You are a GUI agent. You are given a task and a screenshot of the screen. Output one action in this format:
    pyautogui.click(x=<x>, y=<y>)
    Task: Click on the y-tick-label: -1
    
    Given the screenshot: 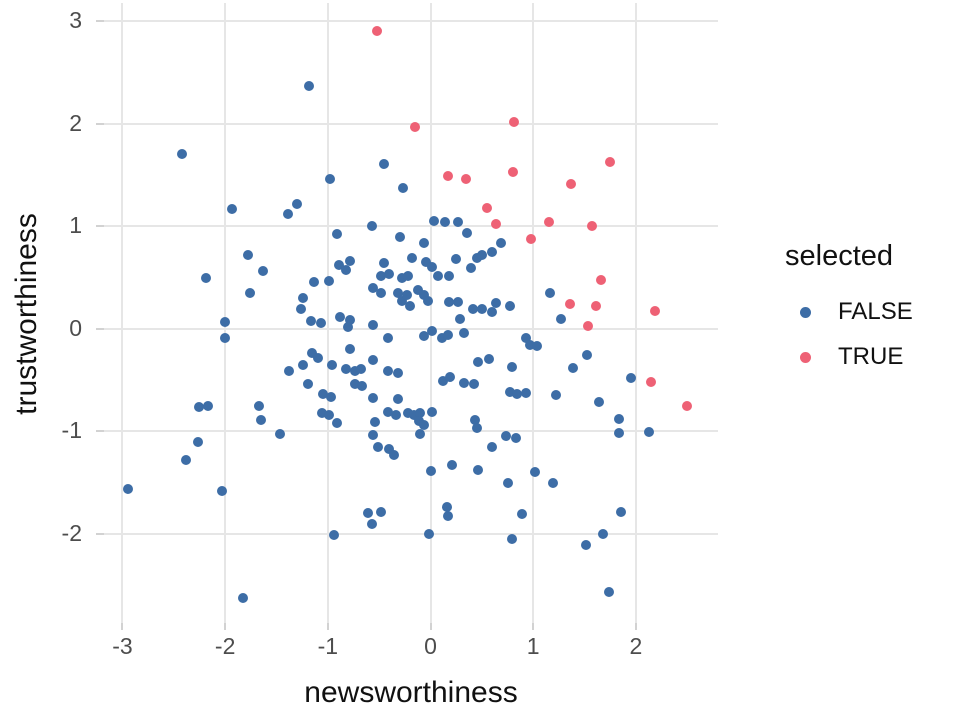 What is the action you would take?
    pyautogui.click(x=71, y=430)
    